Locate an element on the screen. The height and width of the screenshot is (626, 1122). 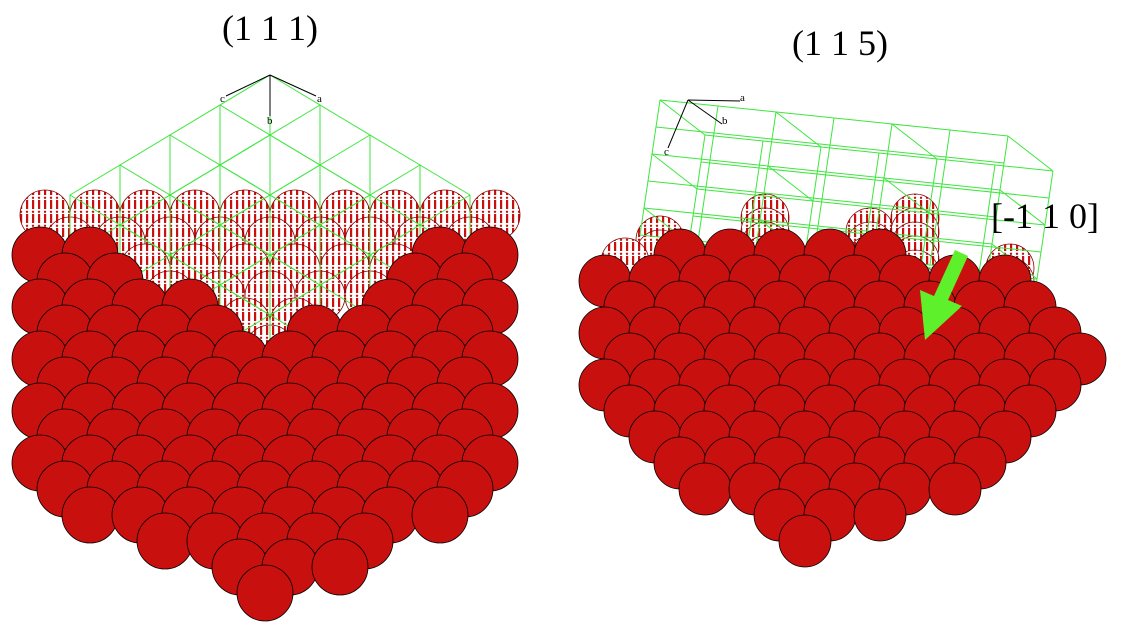
panel-title: (1 1 5) is located at coordinates (840, 43).